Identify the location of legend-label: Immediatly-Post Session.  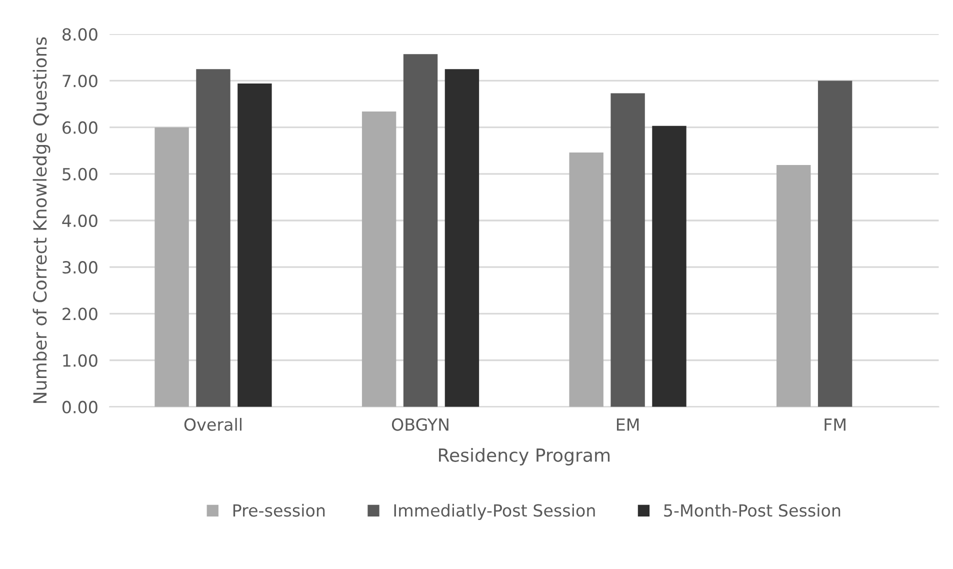
(494, 512).